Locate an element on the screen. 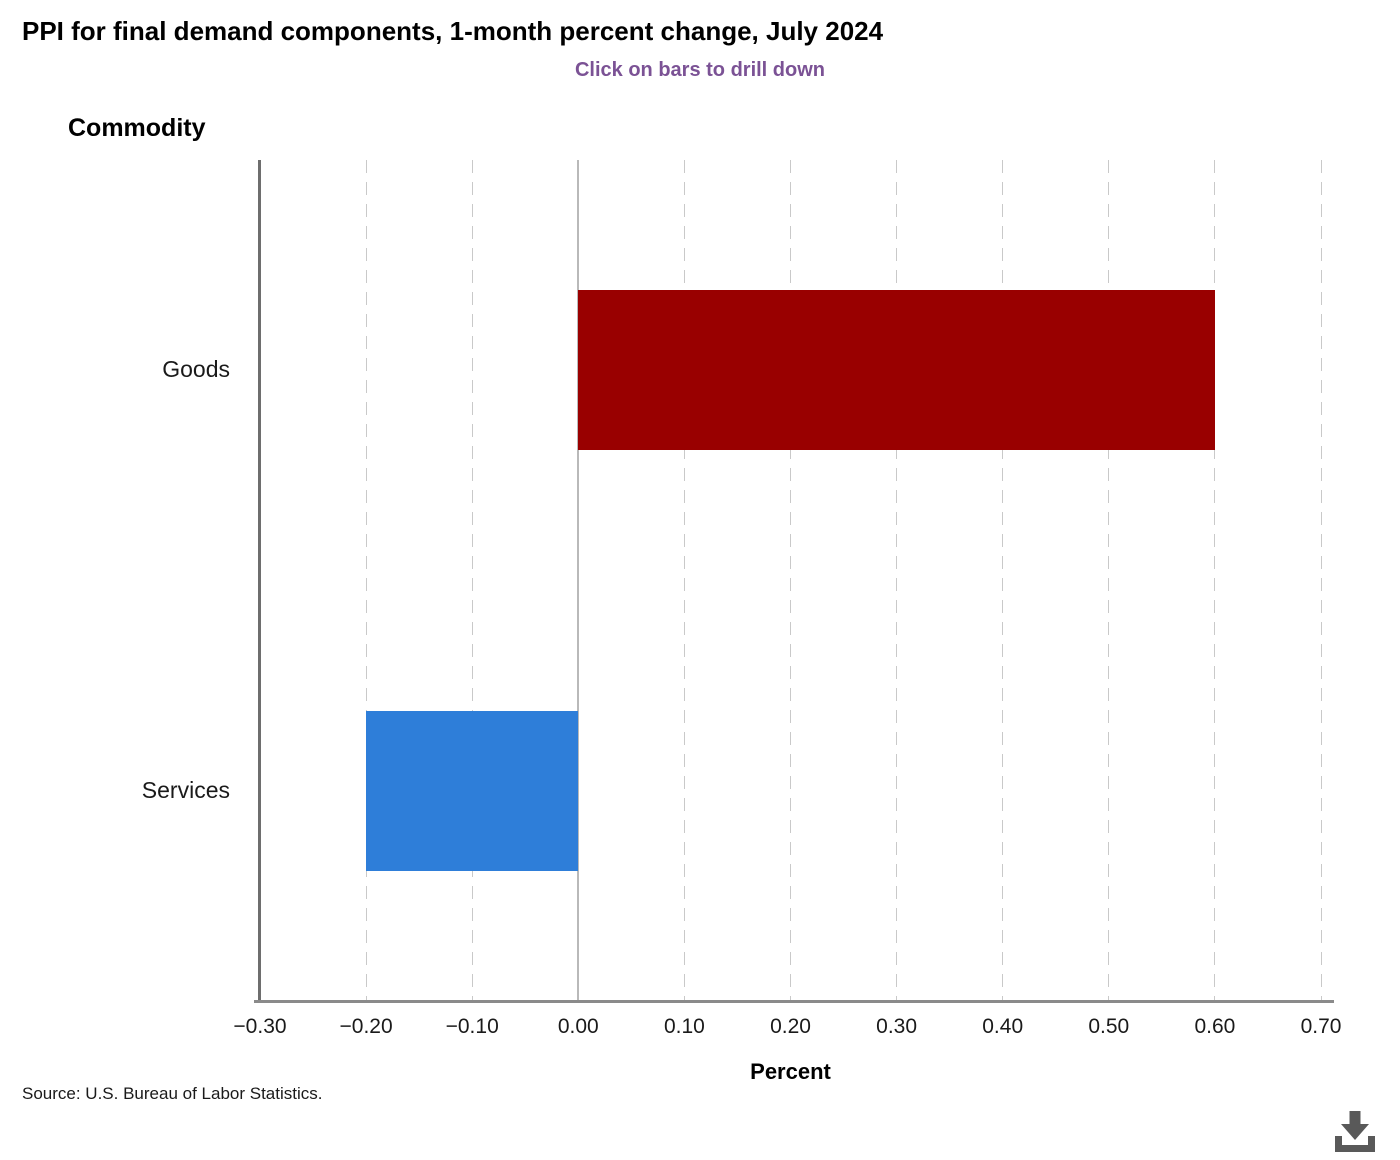 This screenshot has height=1160, width=1400. x-axis-label: Percent is located at coordinates (790, 1071).